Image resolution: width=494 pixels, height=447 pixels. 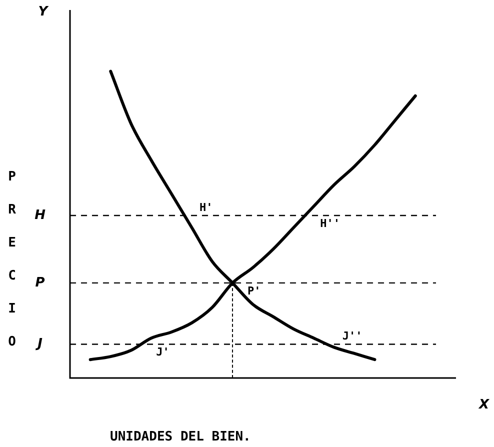 What do you see at coordinates (44, 12) in the screenshot?
I see `text: Y` at bounding box center [44, 12].